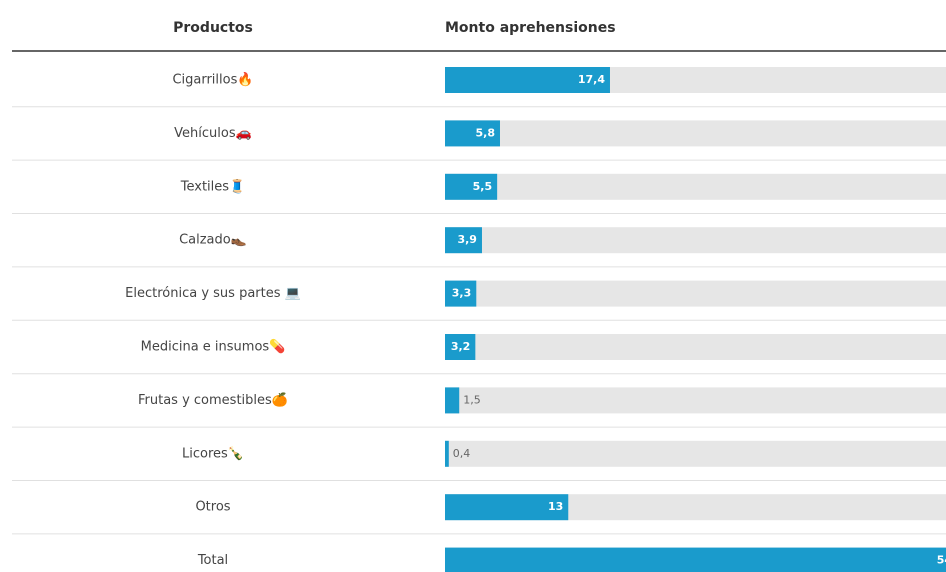  I want to click on category-label: Total, so click(212, 560).